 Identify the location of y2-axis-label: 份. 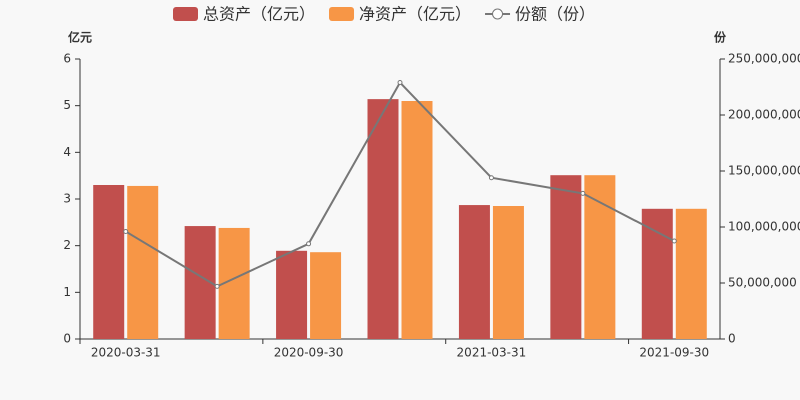
(720, 37).